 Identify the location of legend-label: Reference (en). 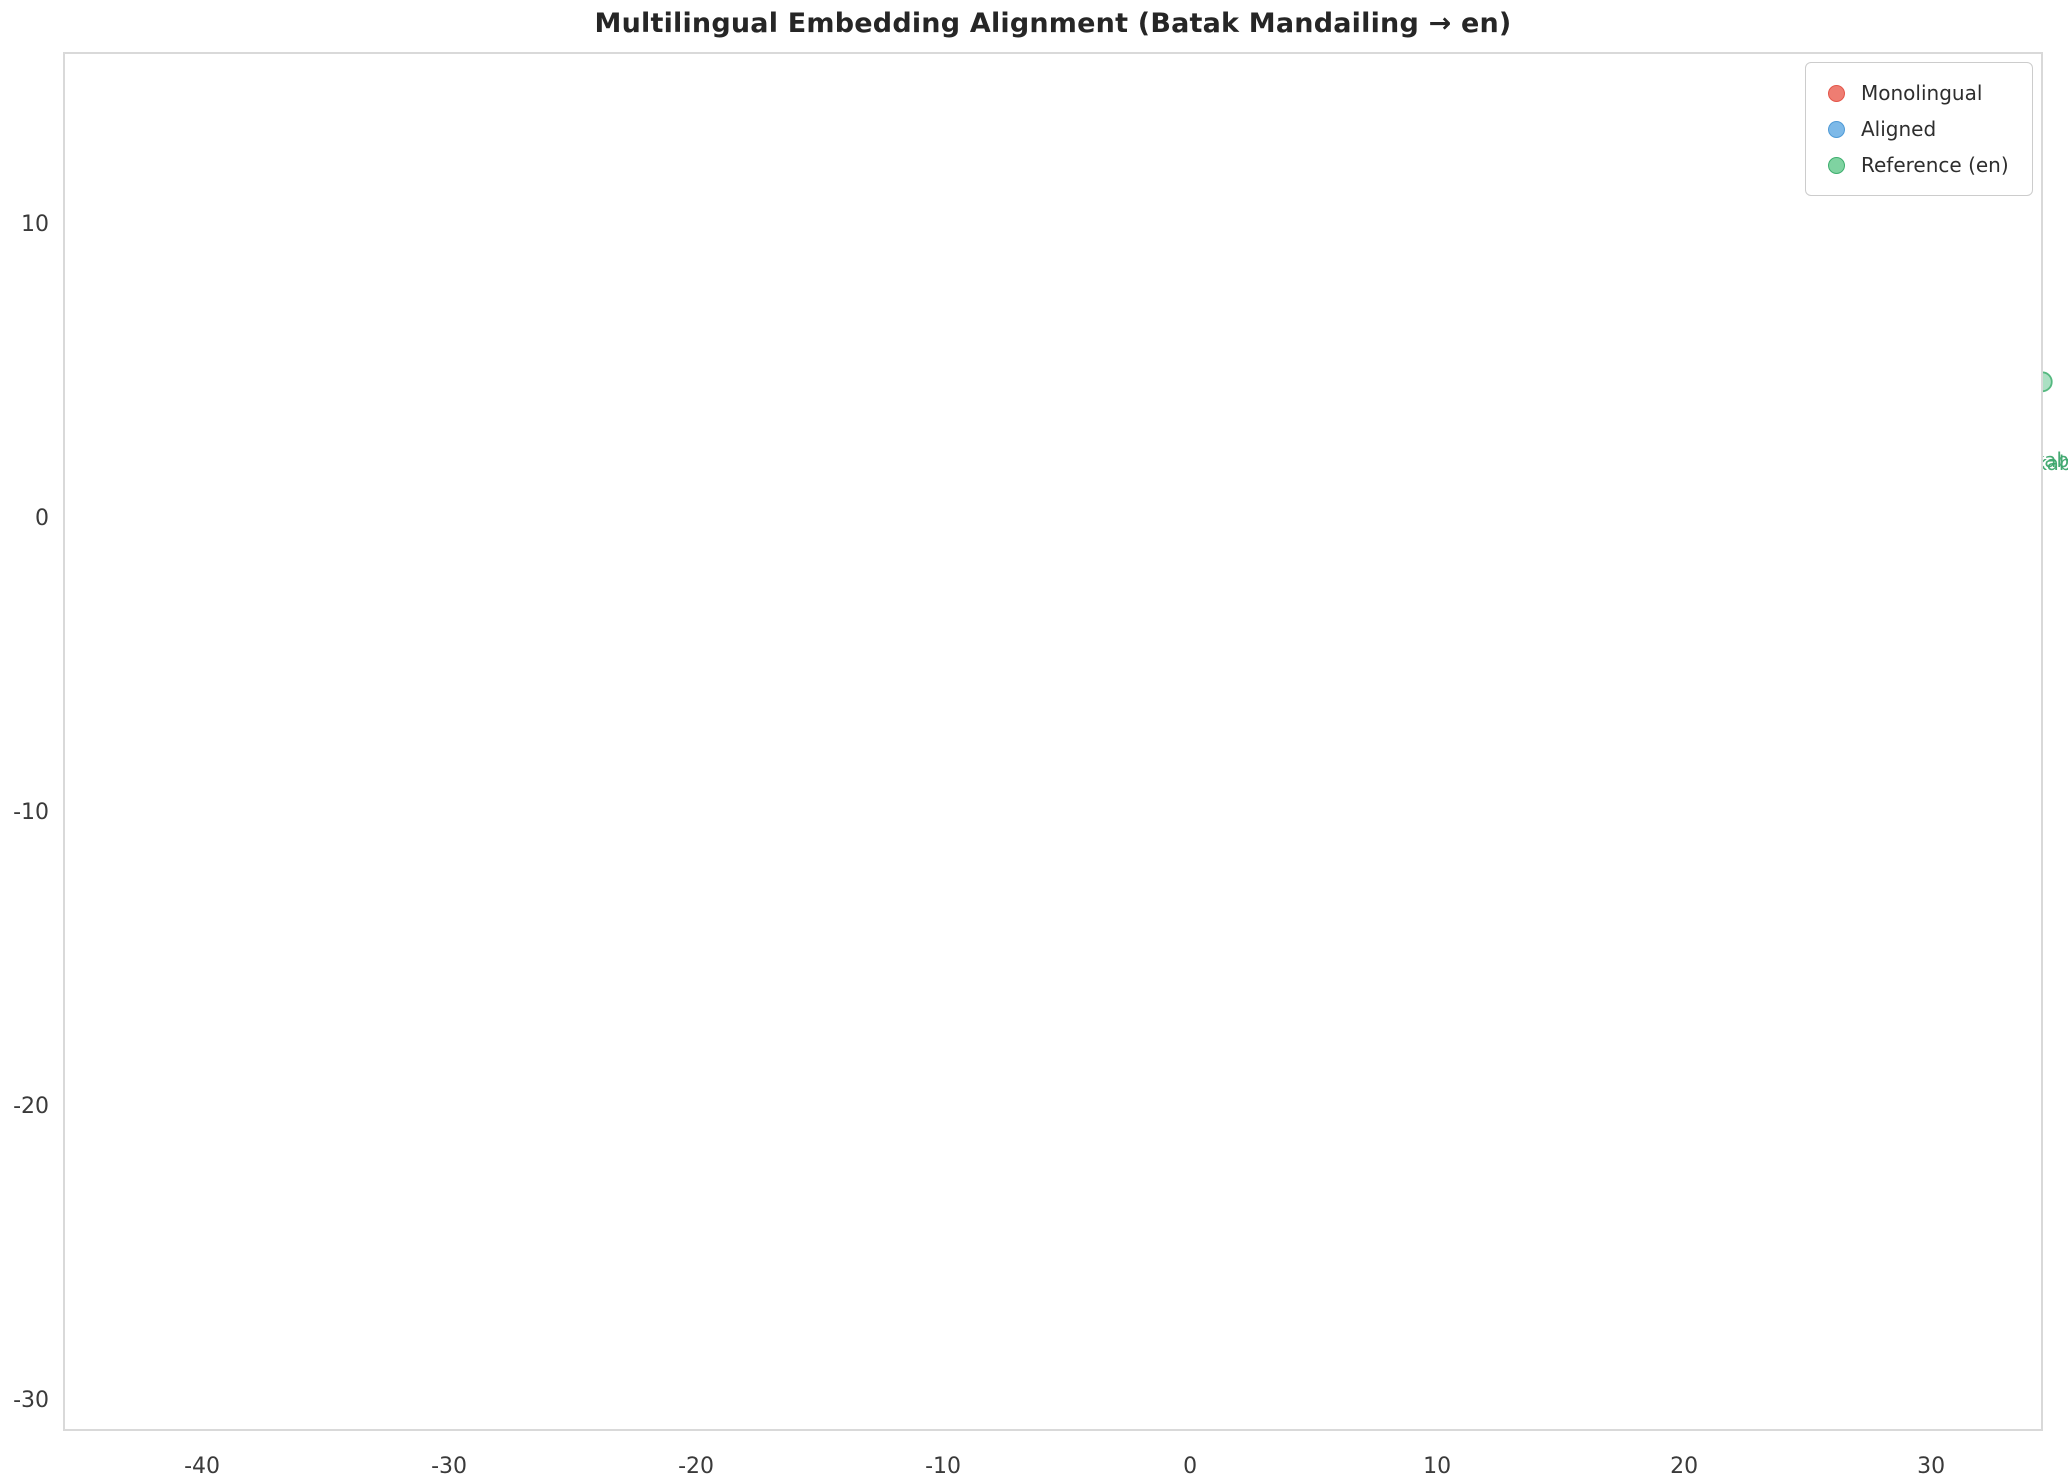
(1935, 165).